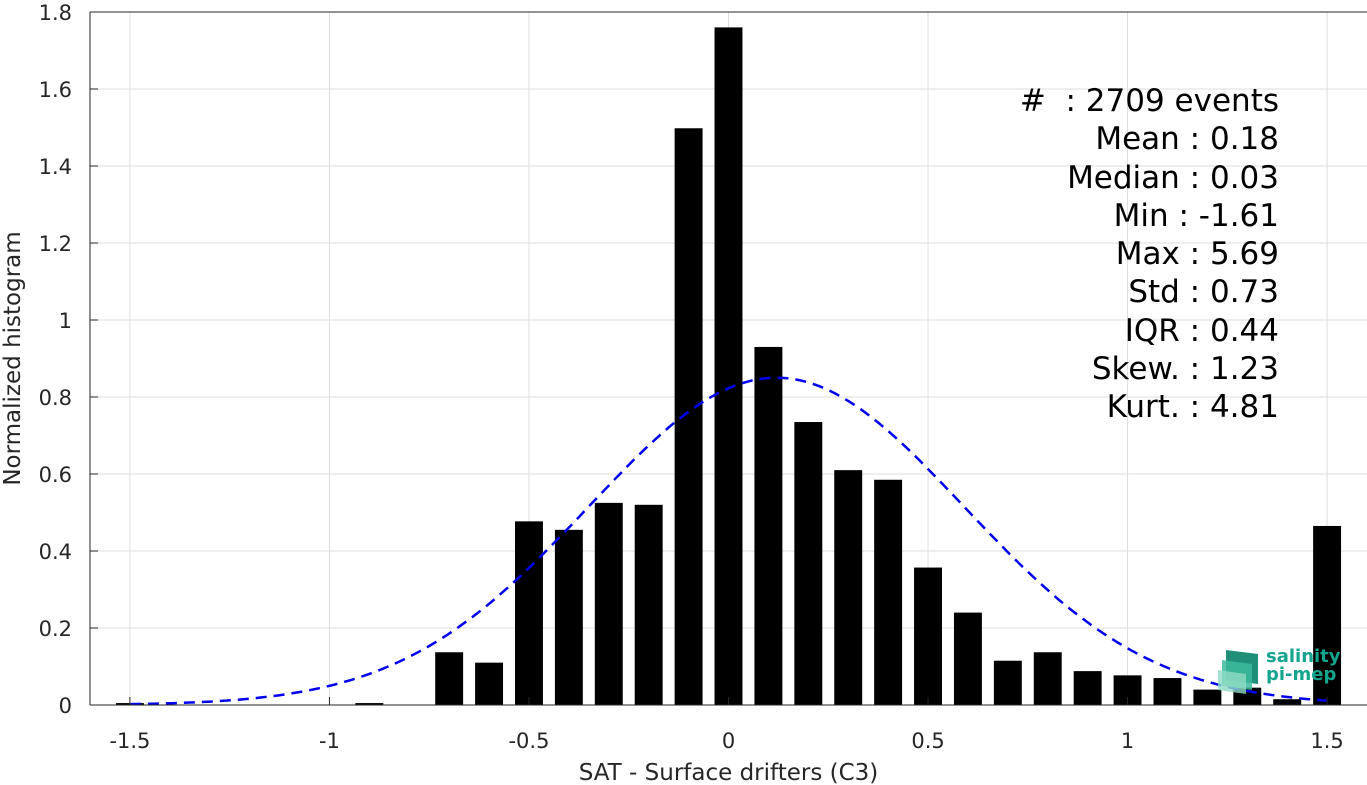 This screenshot has height=785, width=1367. I want to click on y-tick-label: 1, so click(65, 321).